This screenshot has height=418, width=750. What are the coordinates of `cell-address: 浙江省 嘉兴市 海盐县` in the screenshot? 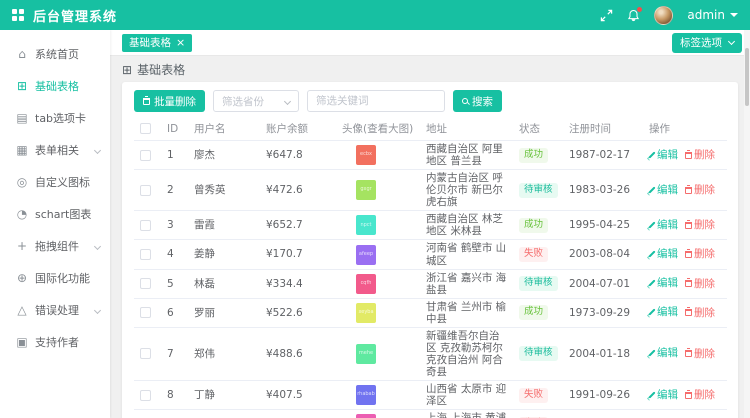 It's located at (466, 284).